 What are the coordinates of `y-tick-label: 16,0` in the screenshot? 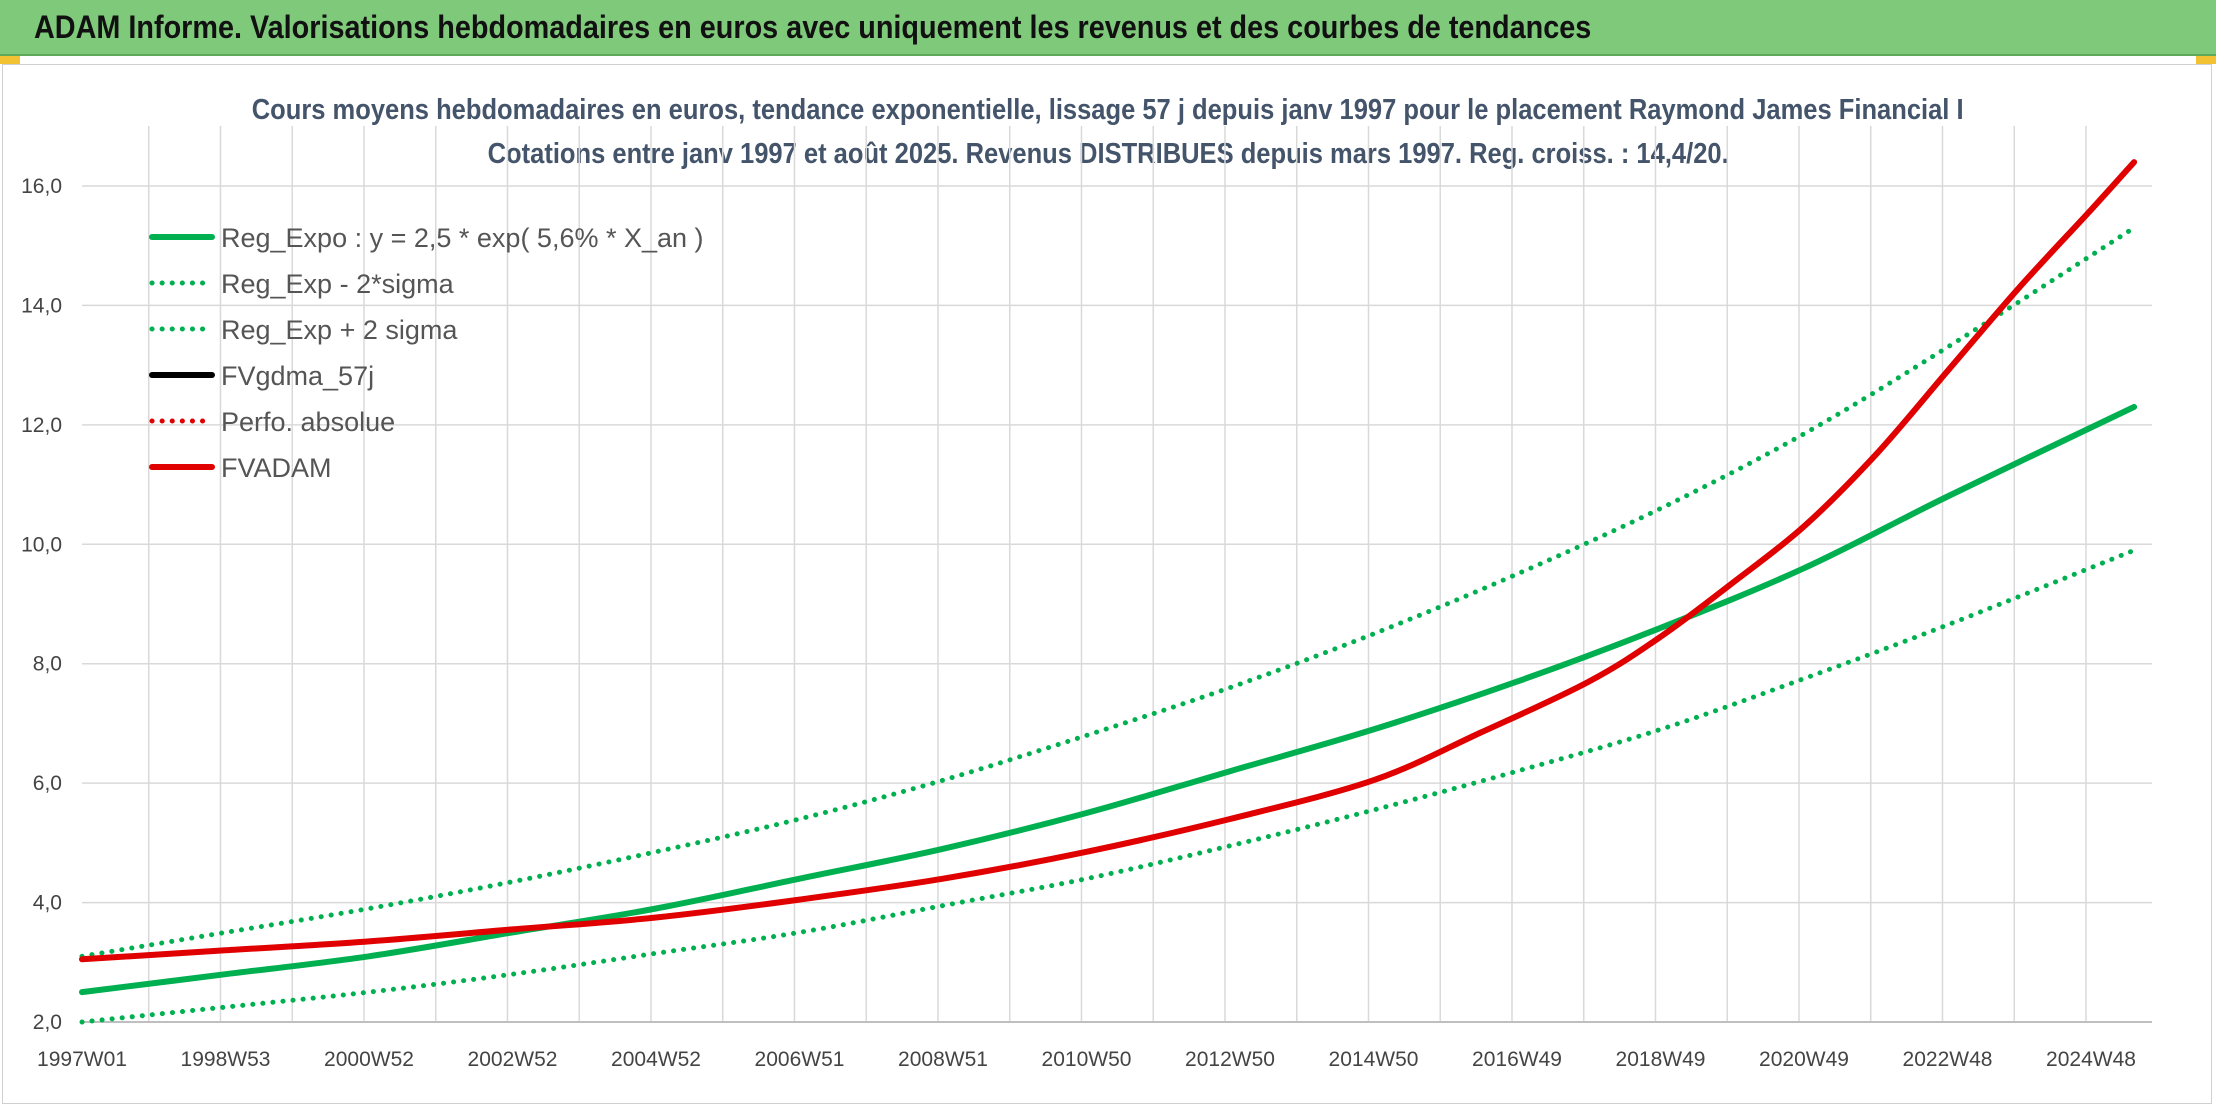 It's located at (41, 186).